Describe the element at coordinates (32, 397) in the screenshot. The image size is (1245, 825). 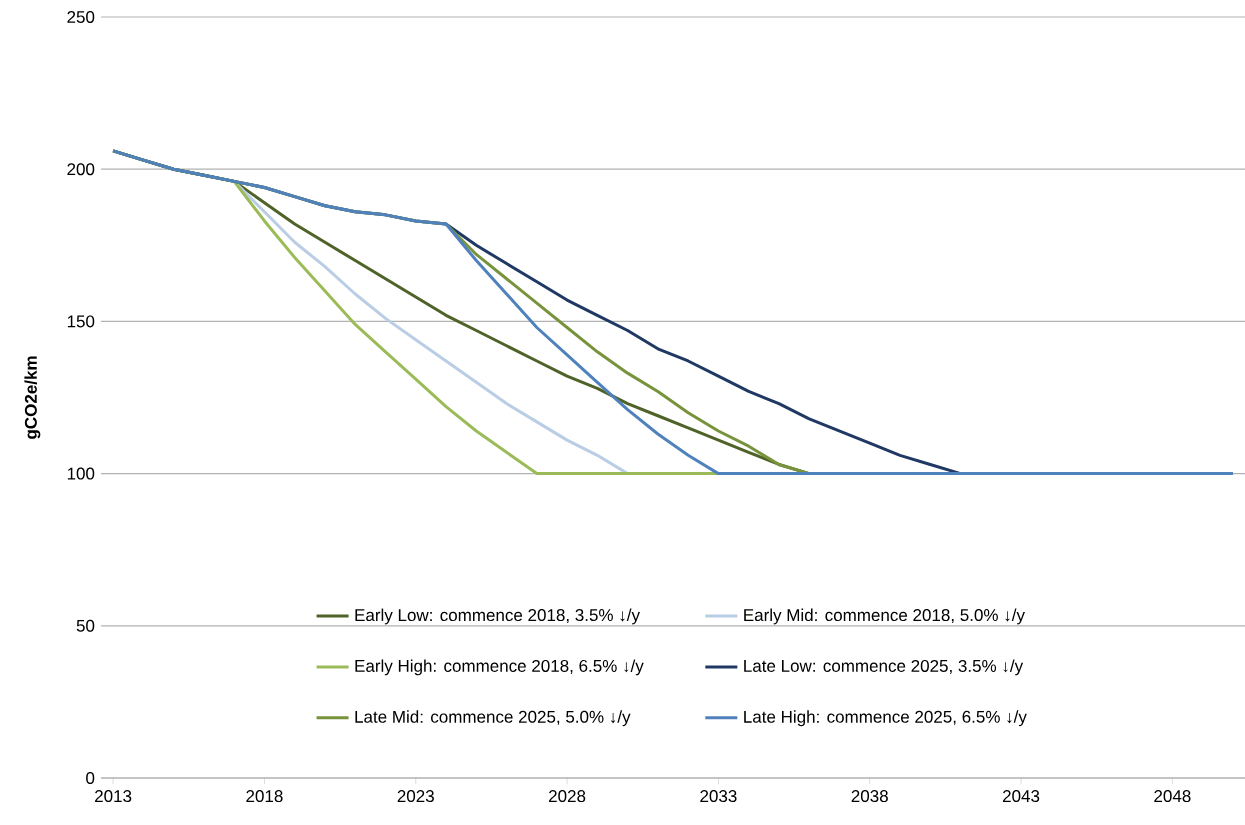
I see `y-axis-title: gCO2e/km` at that location.